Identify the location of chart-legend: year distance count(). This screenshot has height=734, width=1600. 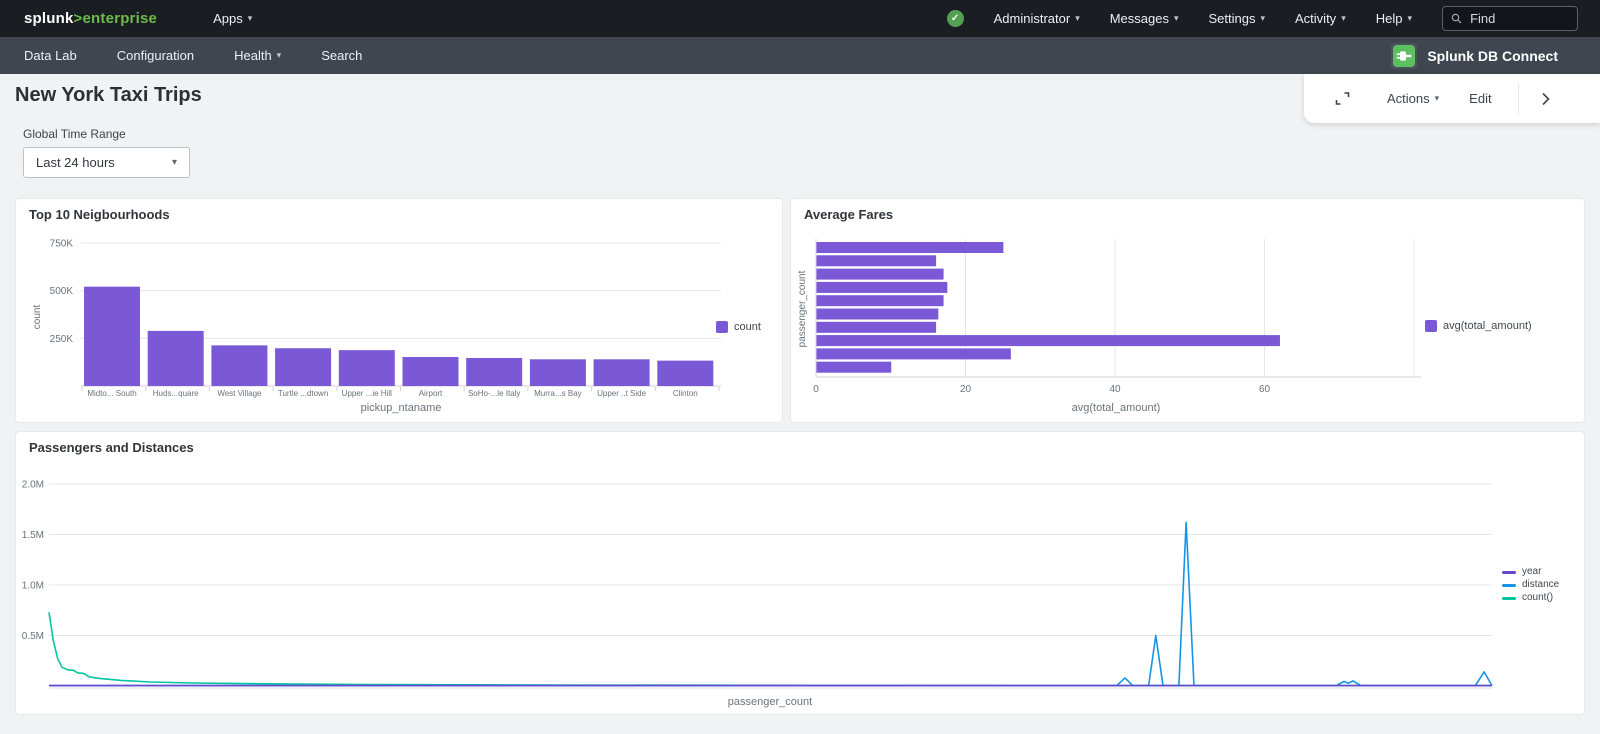
(1530, 585).